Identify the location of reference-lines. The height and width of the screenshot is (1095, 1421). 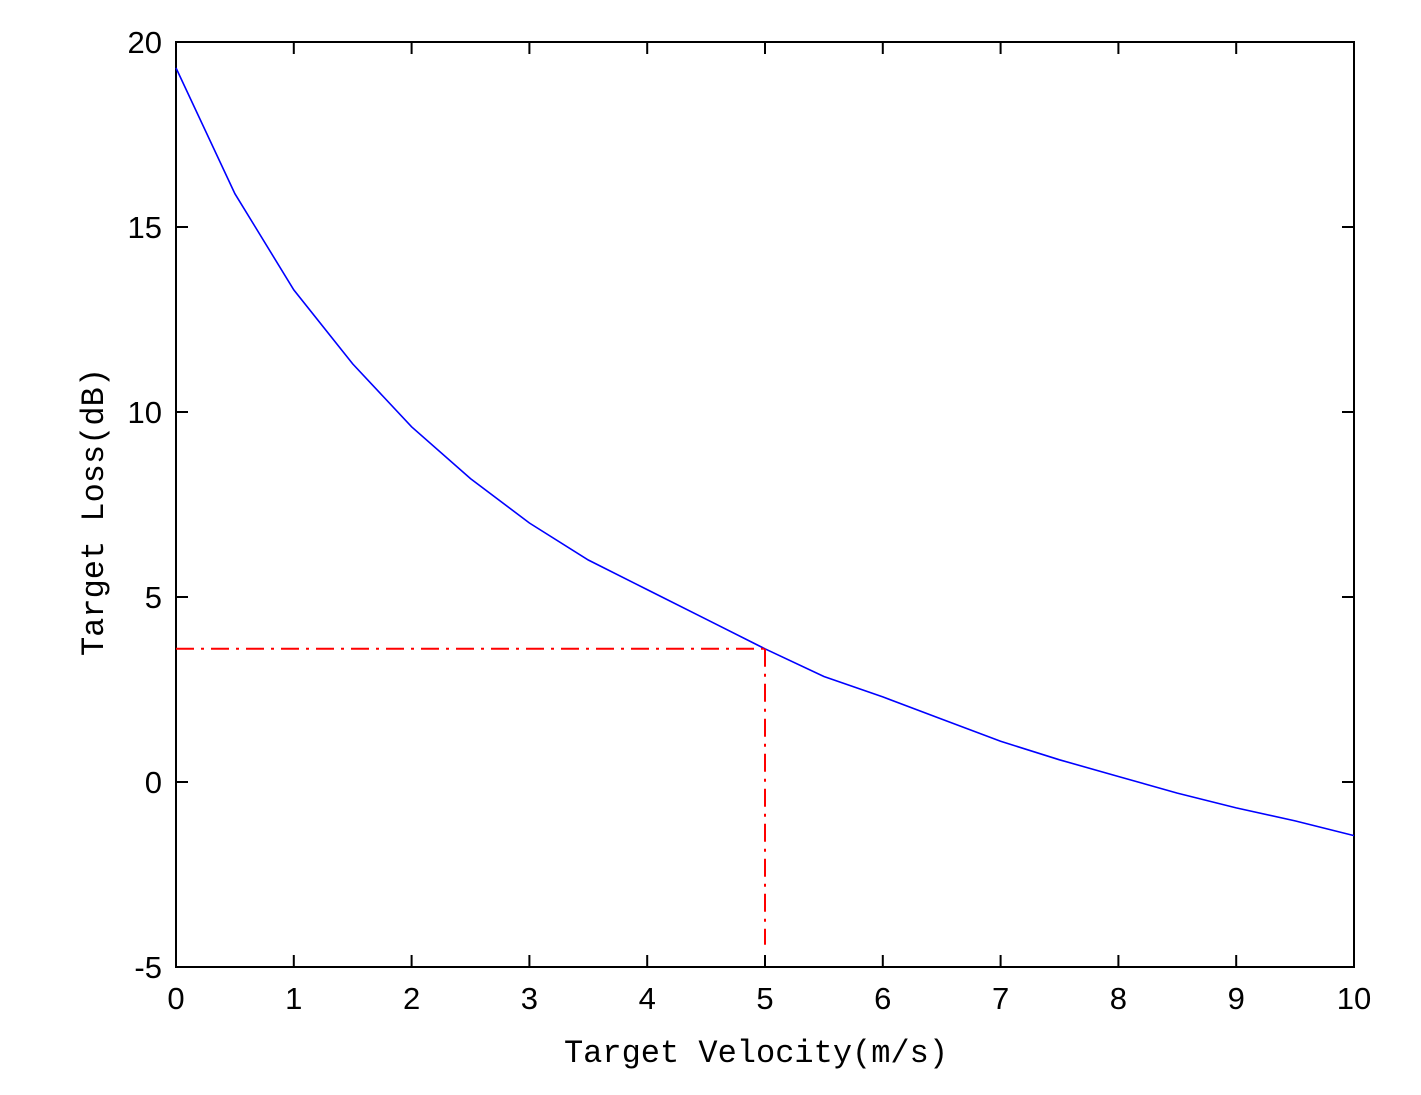
(471, 796).